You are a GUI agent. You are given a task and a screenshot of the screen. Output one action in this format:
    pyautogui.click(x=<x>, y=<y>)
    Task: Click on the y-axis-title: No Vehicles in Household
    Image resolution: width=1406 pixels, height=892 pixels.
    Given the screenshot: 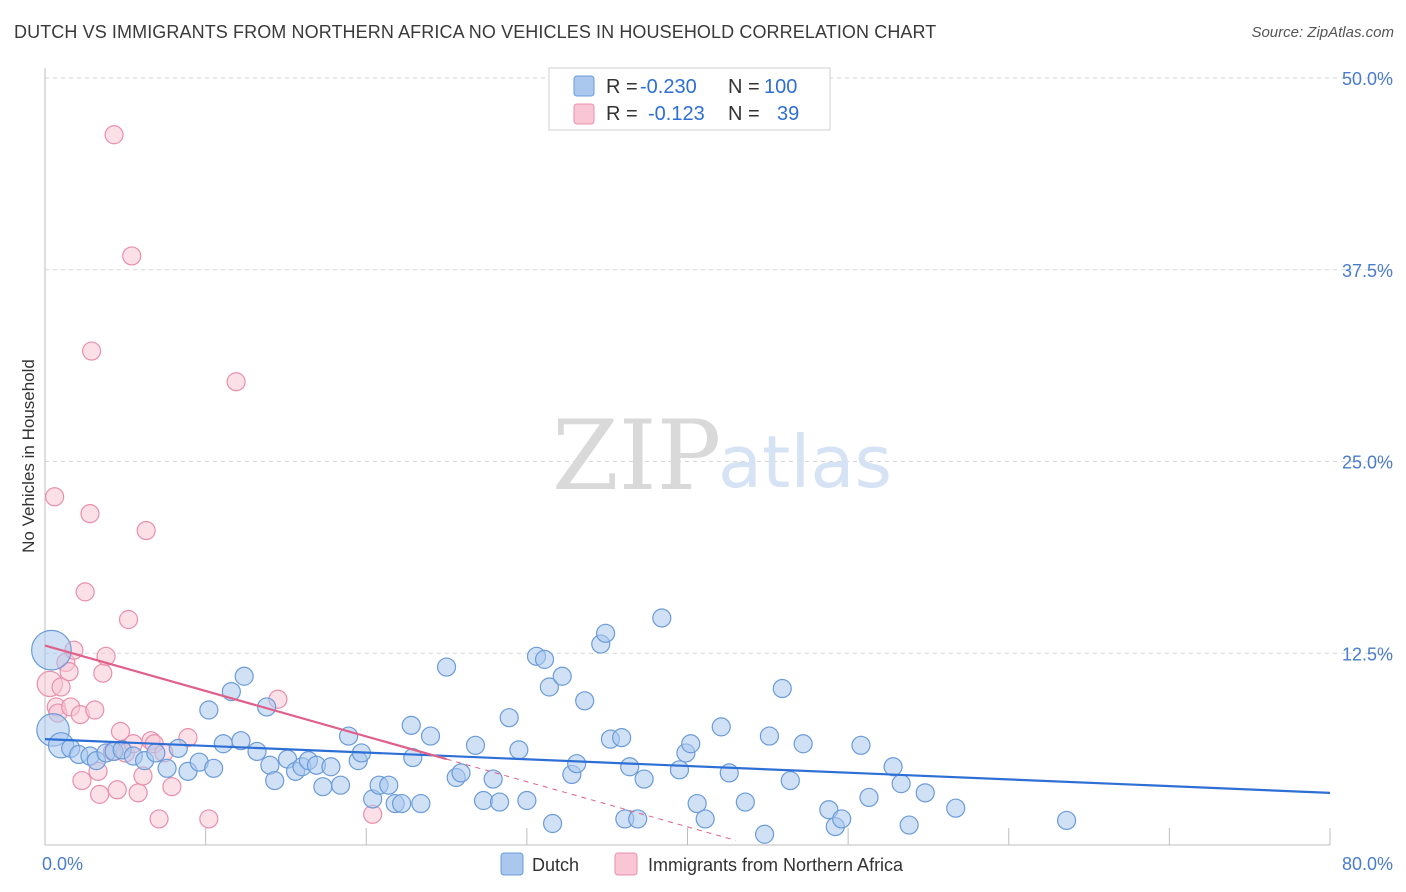 What is the action you would take?
    pyautogui.click(x=28, y=456)
    